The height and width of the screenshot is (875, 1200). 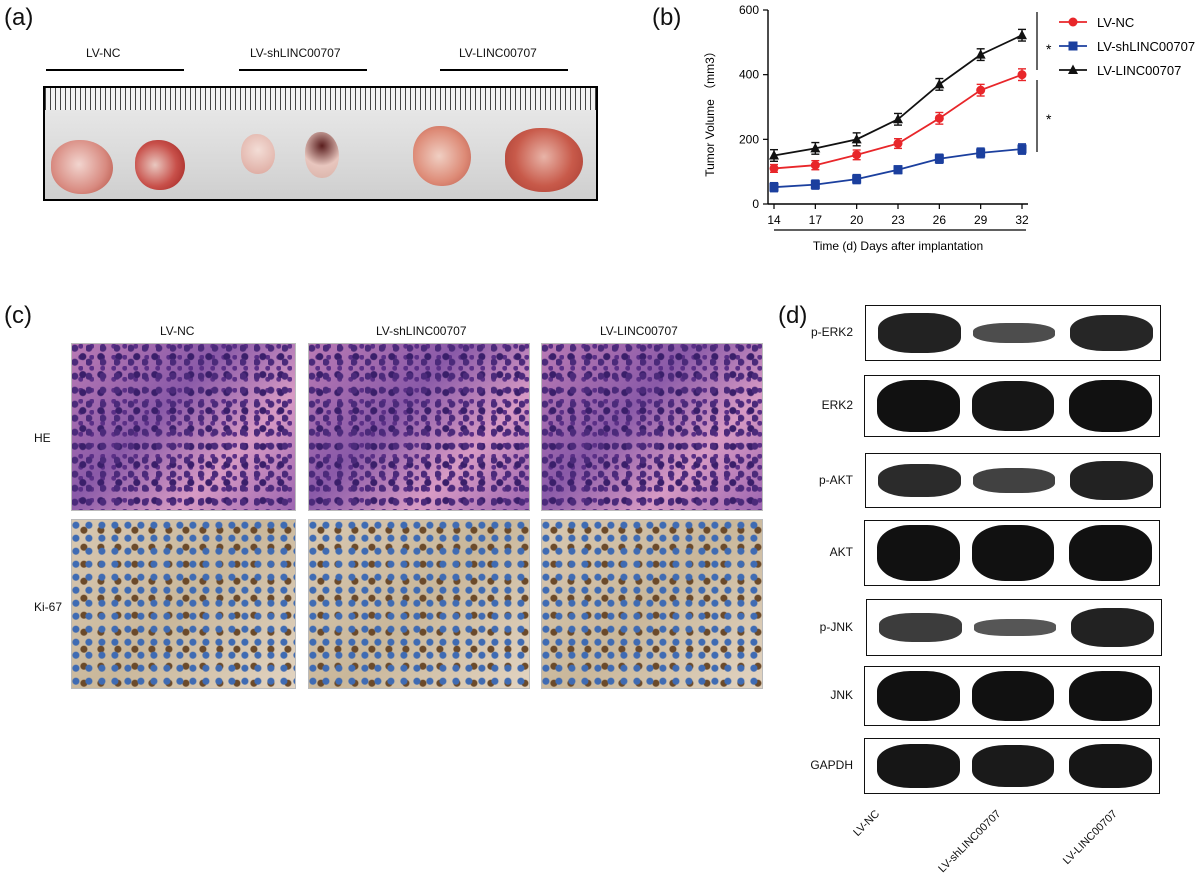 I want to click on blot-label: p-AKT, so click(x=835, y=479).